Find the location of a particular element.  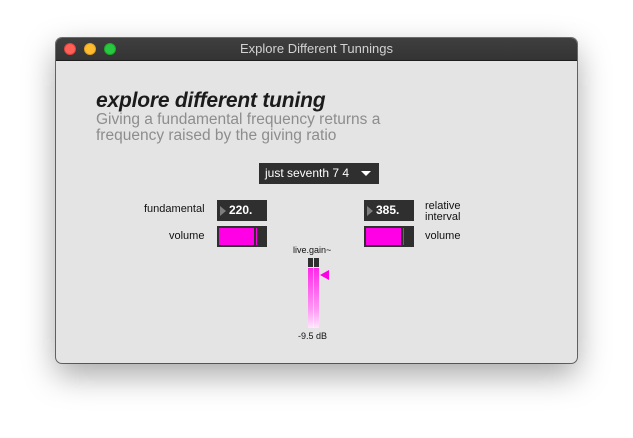

gain-label: live.gain~ is located at coordinates (312, 250).